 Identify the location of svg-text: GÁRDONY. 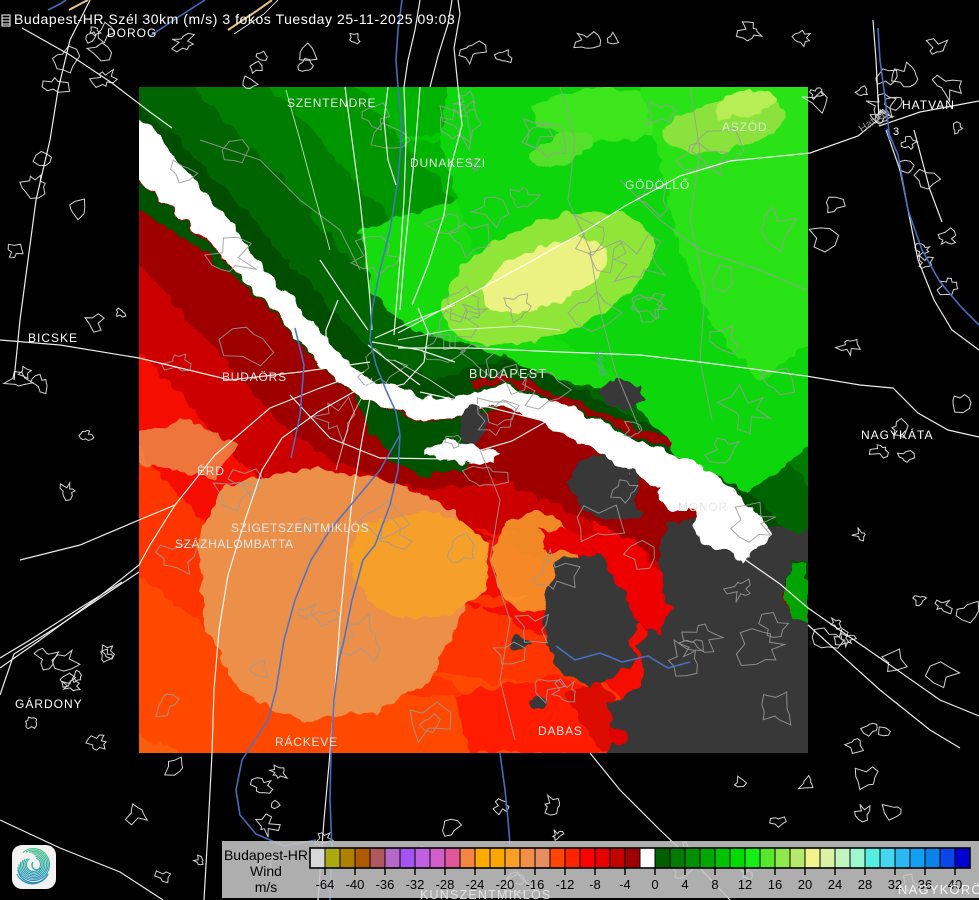
(49, 703).